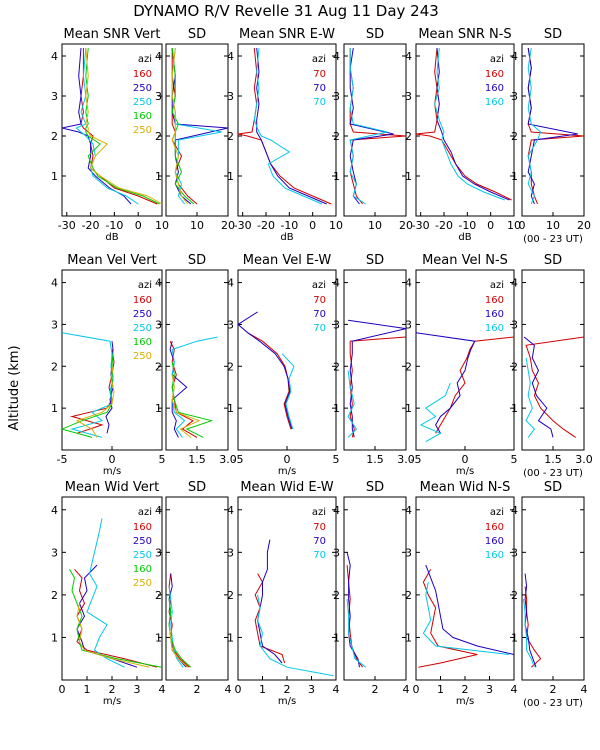 This screenshot has width=600, height=750. Describe the element at coordinates (111, 34) in the screenshot. I see `panel-title: Mean SNR Vert` at that location.